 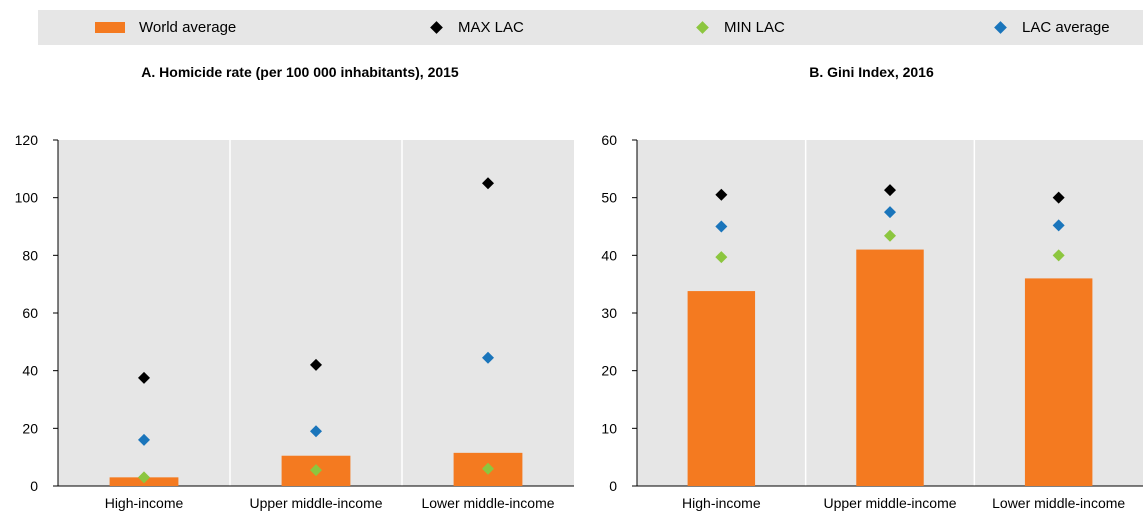 What do you see at coordinates (609, 313) in the screenshot?
I see `y-tick-label: 30` at bounding box center [609, 313].